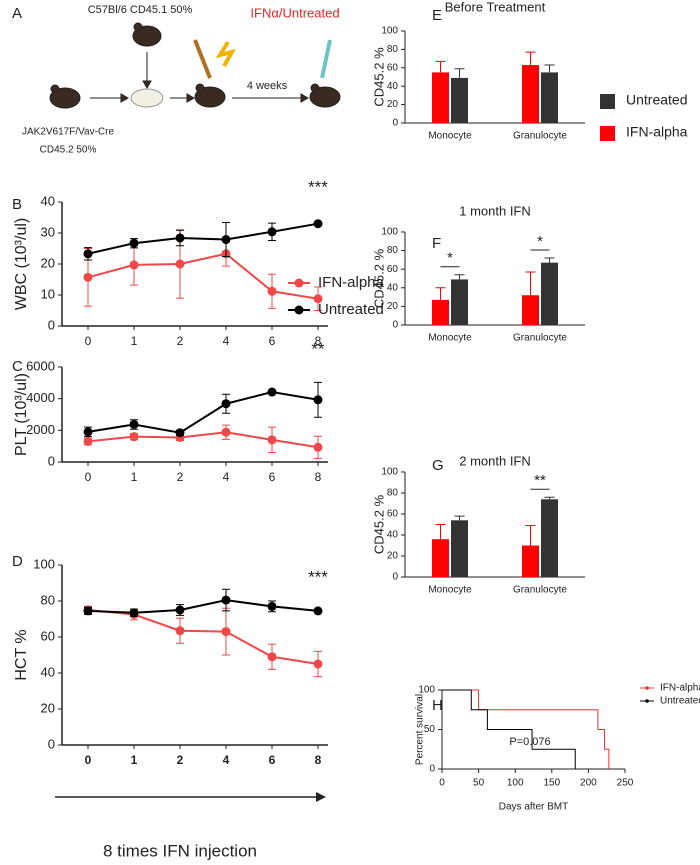  I want to click on legend-swatch, so click(607, 133).